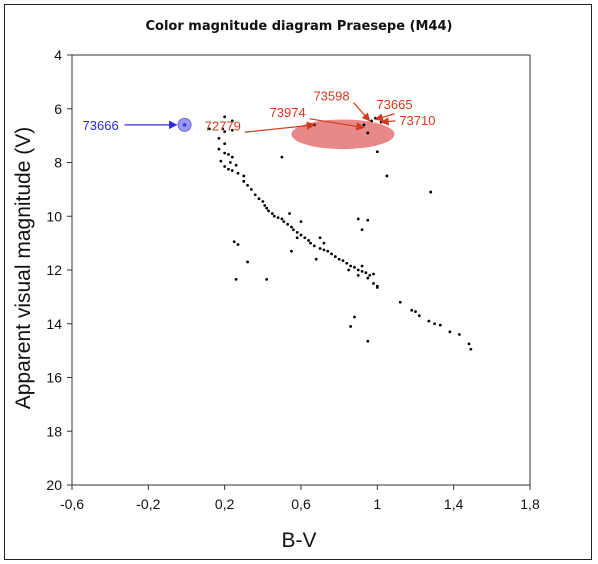 Image resolution: width=598 pixels, height=564 pixels. What do you see at coordinates (331, 96) in the screenshot?
I see `annotation-label: 73598` at bounding box center [331, 96].